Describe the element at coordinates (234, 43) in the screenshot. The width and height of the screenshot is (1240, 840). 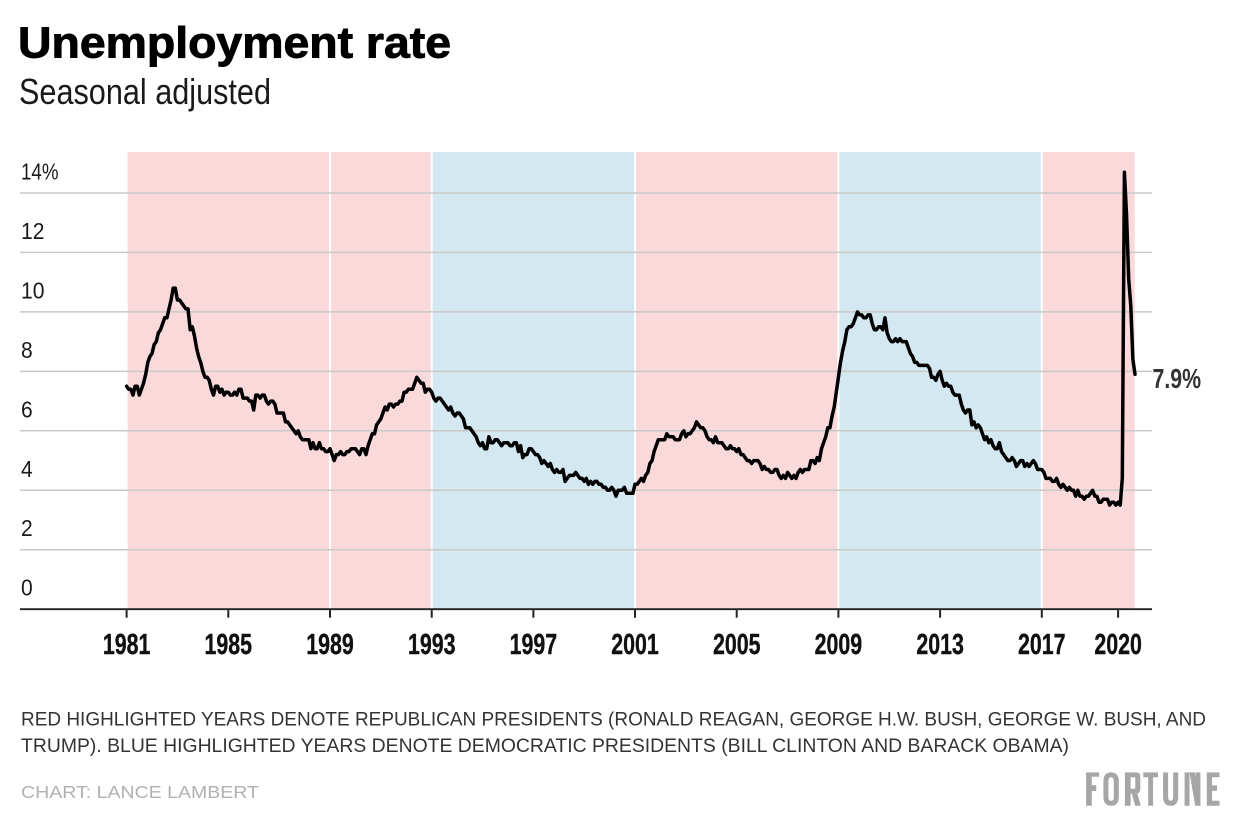
I see `svg-text: Unemployment rate` at that location.